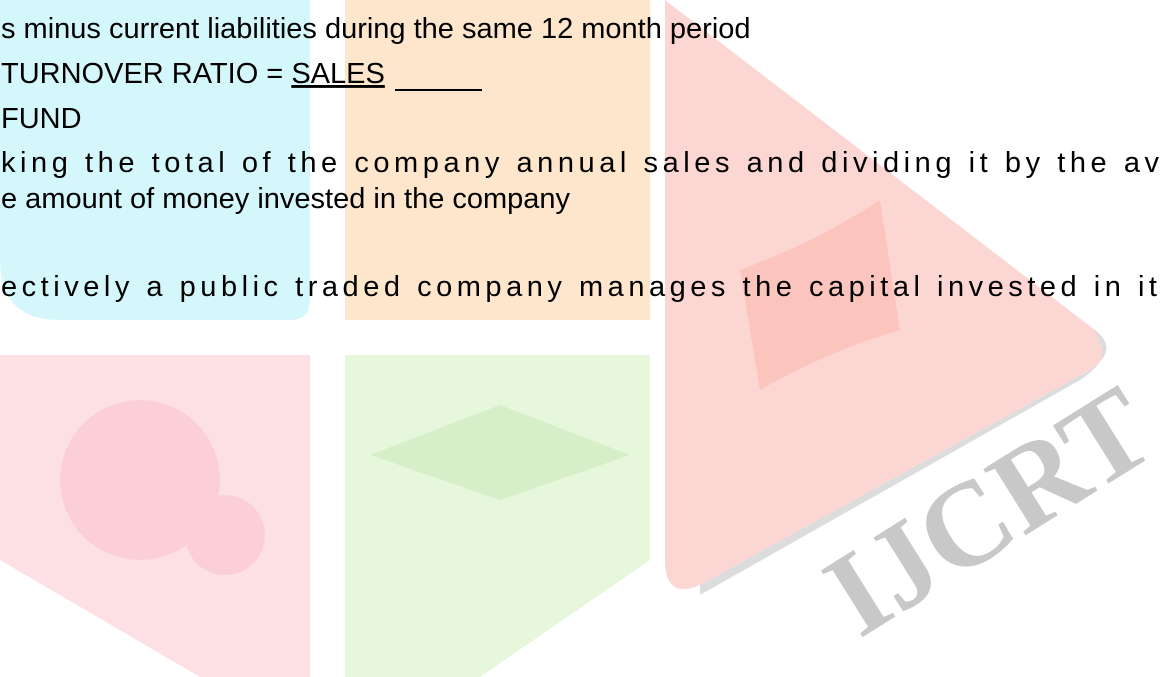  I want to click on watermark-shadow, so click(903, 462).